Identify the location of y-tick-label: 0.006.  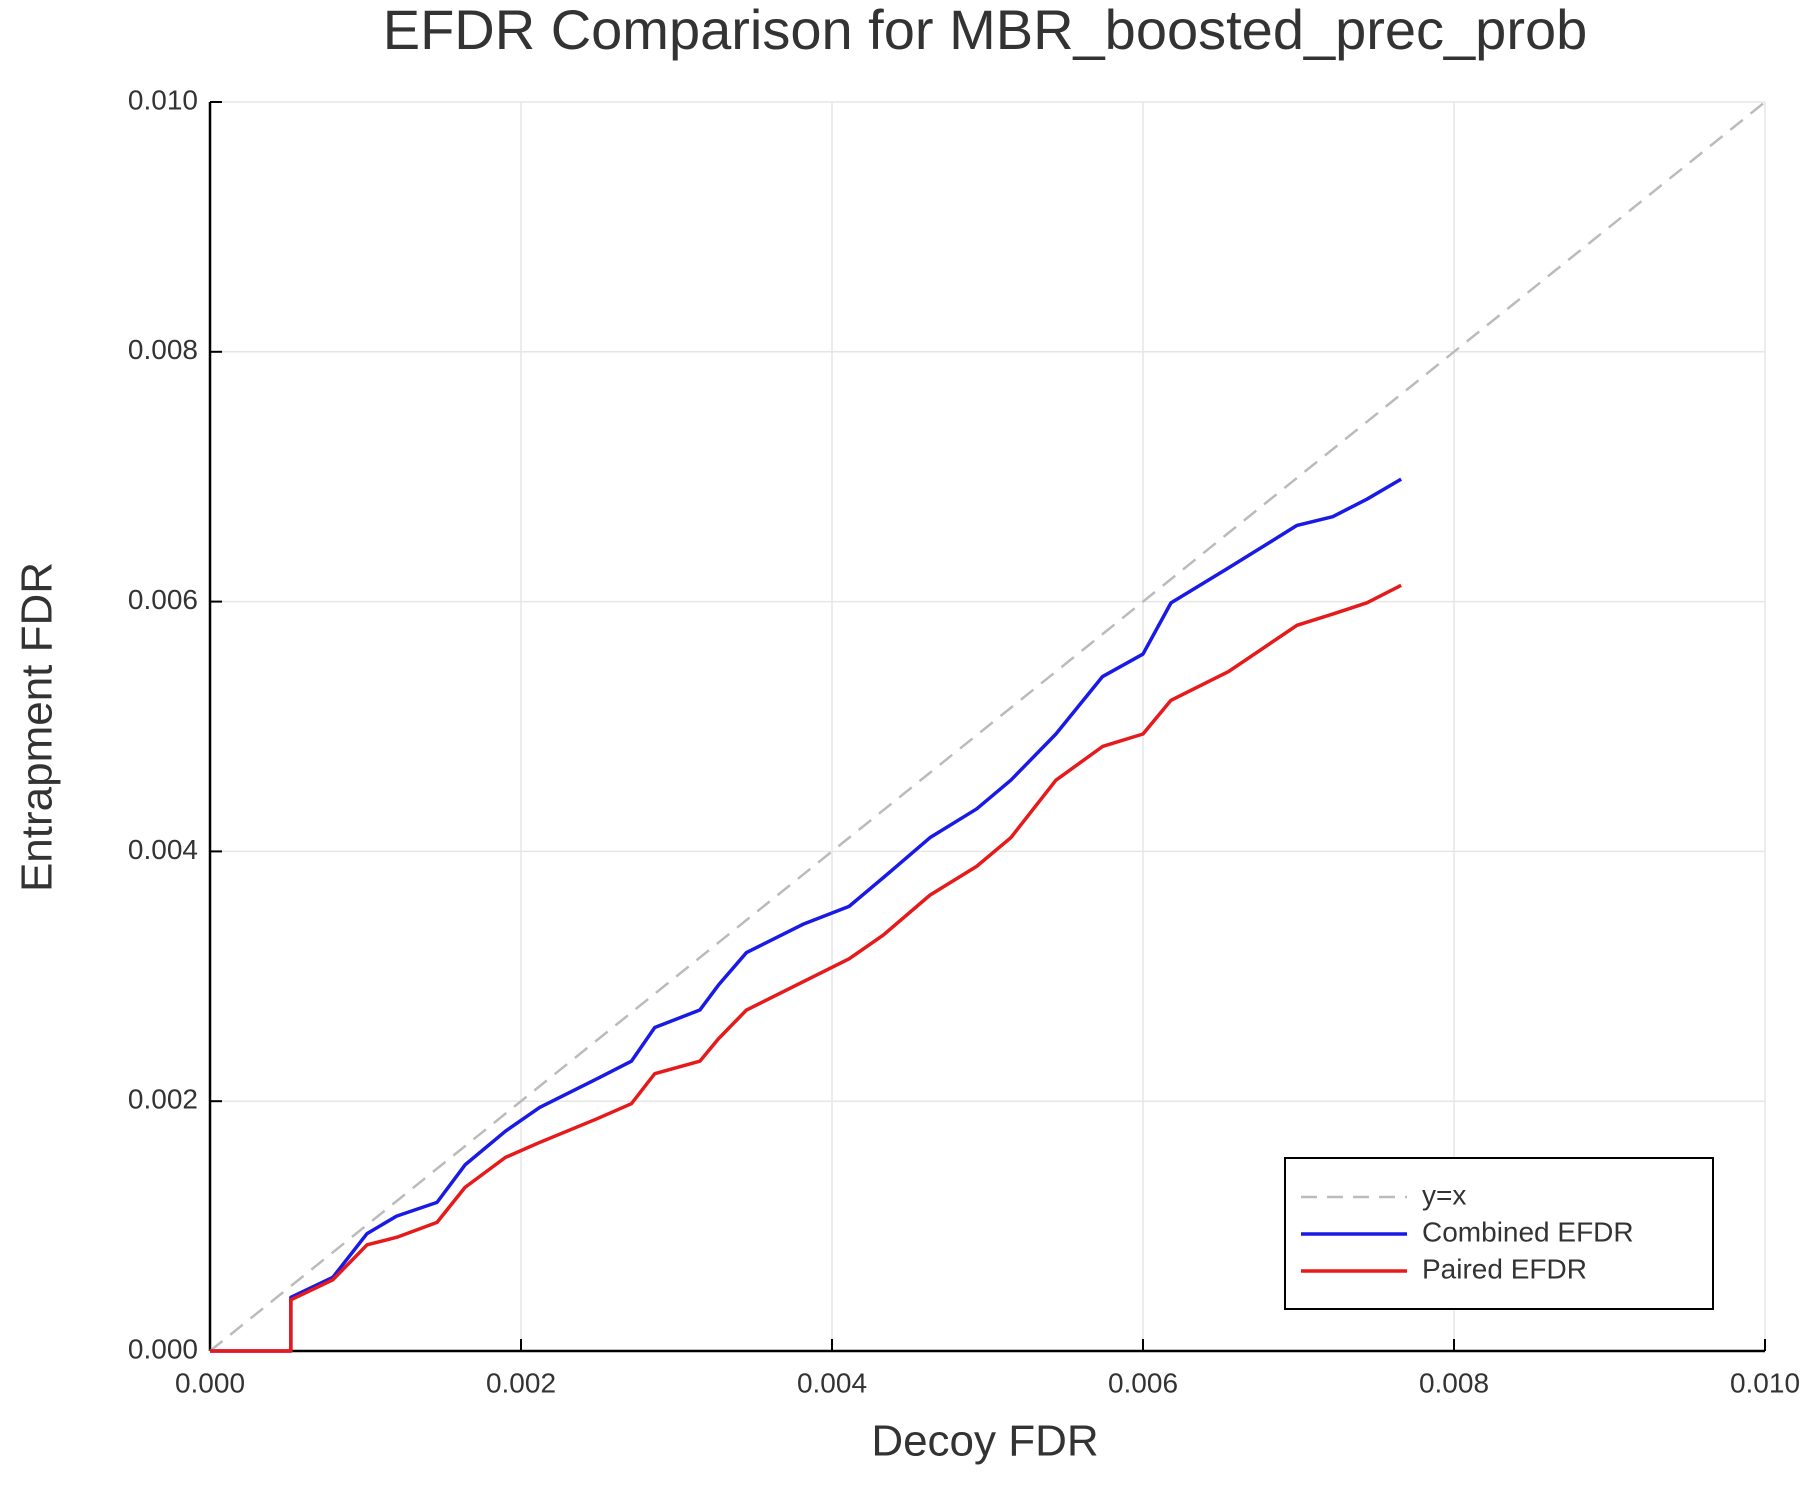
(163, 599).